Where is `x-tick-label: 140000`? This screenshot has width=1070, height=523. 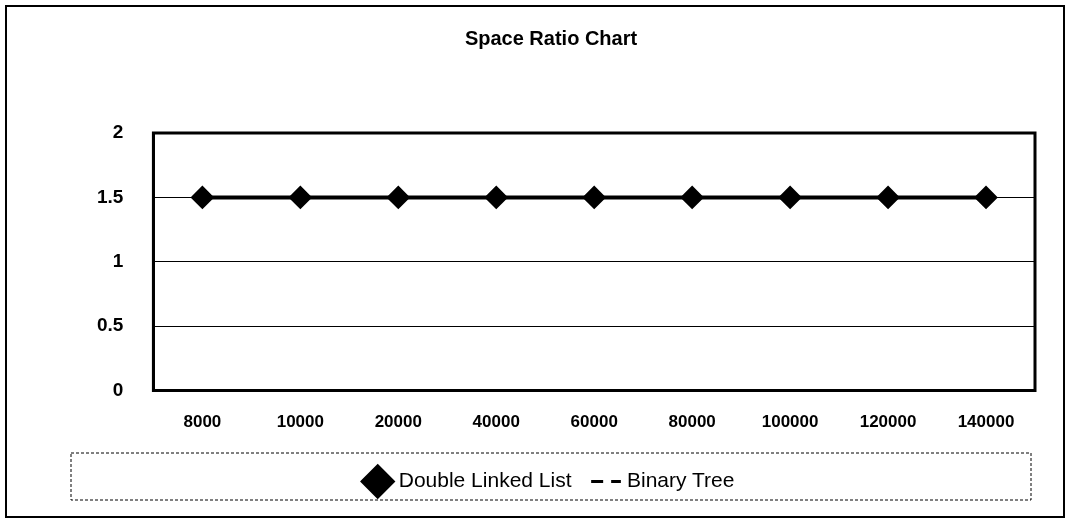
x-tick-label: 140000 is located at coordinates (986, 422).